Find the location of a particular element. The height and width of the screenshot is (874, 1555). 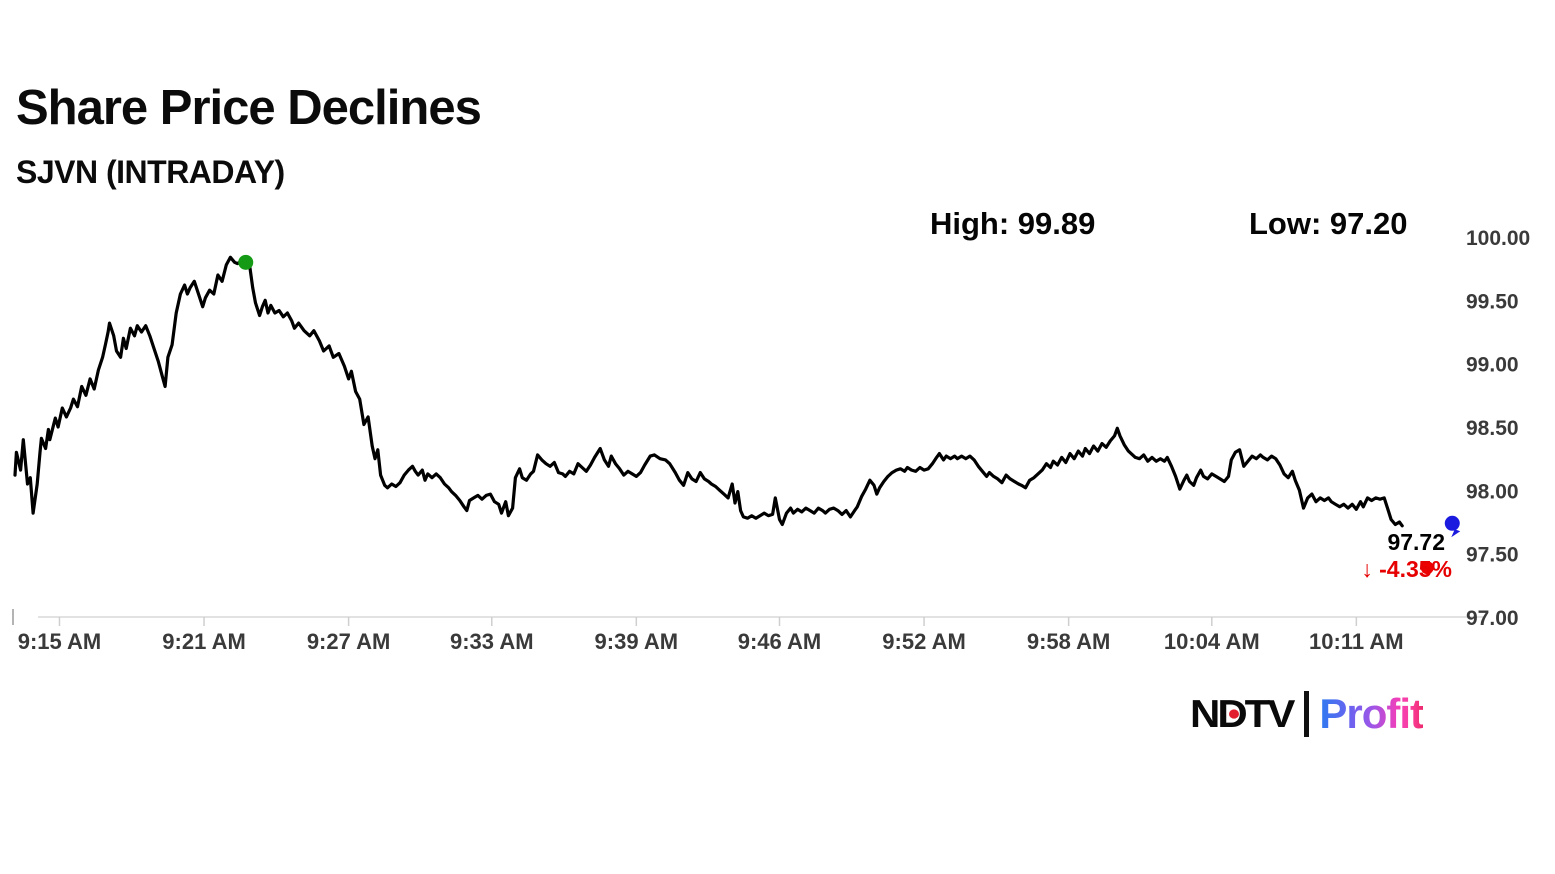

low-value-label: Low: 97.20 is located at coordinates (1328, 223).